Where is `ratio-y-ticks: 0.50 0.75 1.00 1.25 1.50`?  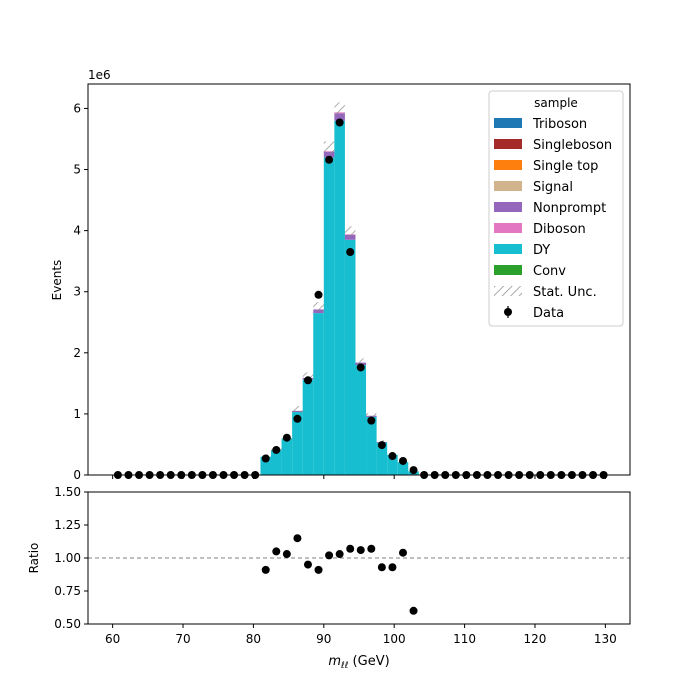
ratio-y-ticks: 0.50 0.75 1.00 1.25 1.50 is located at coordinates (71, 558).